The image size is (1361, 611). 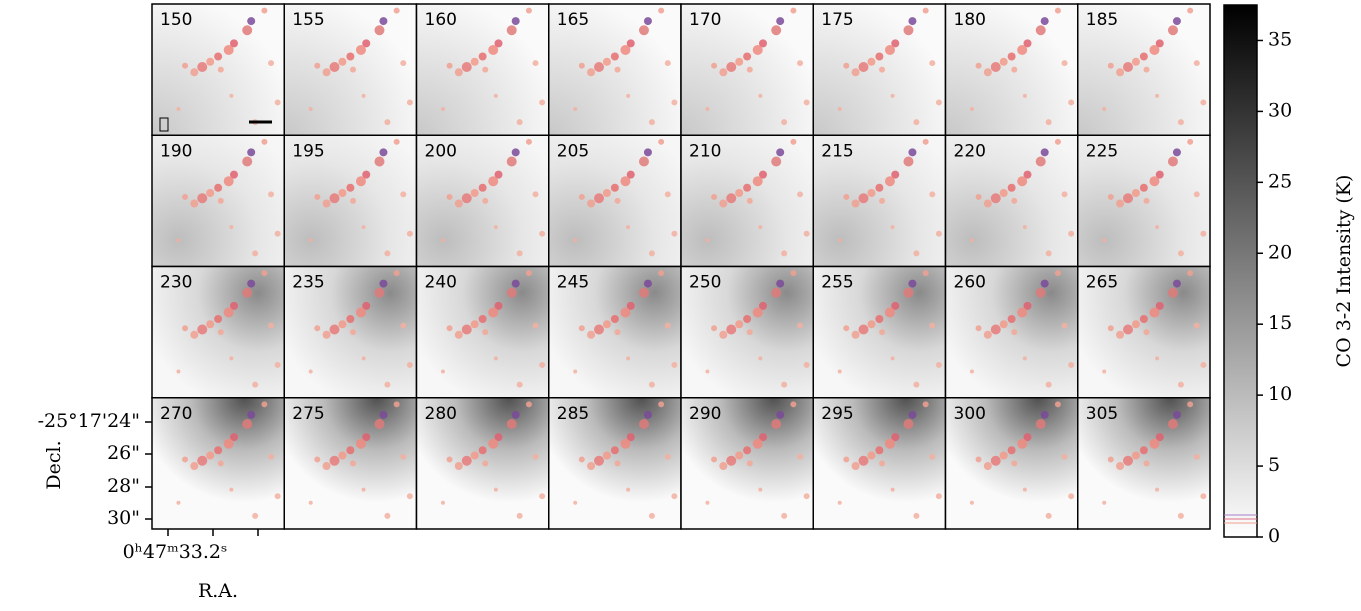 What do you see at coordinates (308, 20) in the screenshot?
I see `channel-label: 155` at bounding box center [308, 20].